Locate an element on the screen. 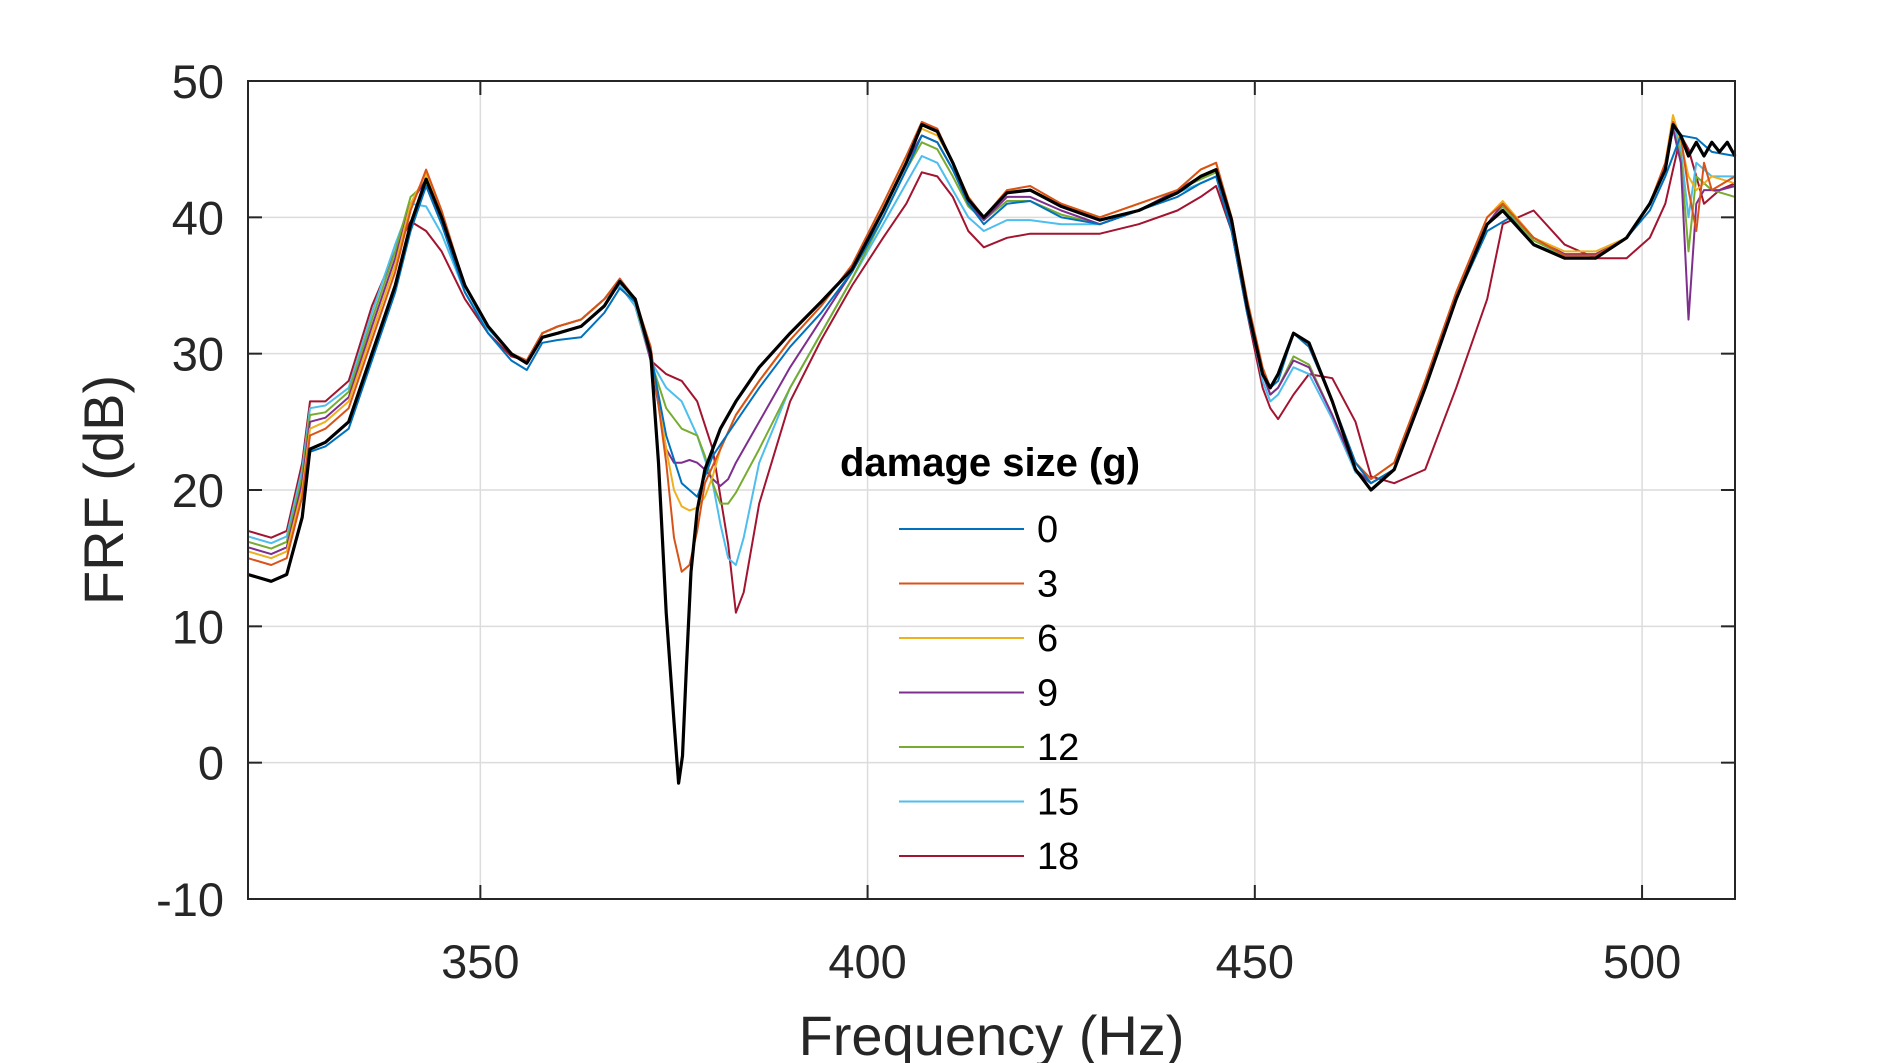 This screenshot has width=1890, height=1063. legend-label: 3 is located at coordinates (1047, 585).